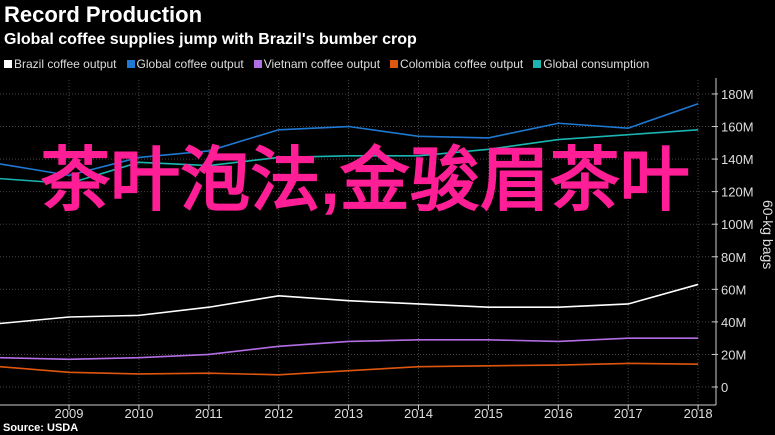  I want to click on x-tick-label: 2011, so click(209, 413).